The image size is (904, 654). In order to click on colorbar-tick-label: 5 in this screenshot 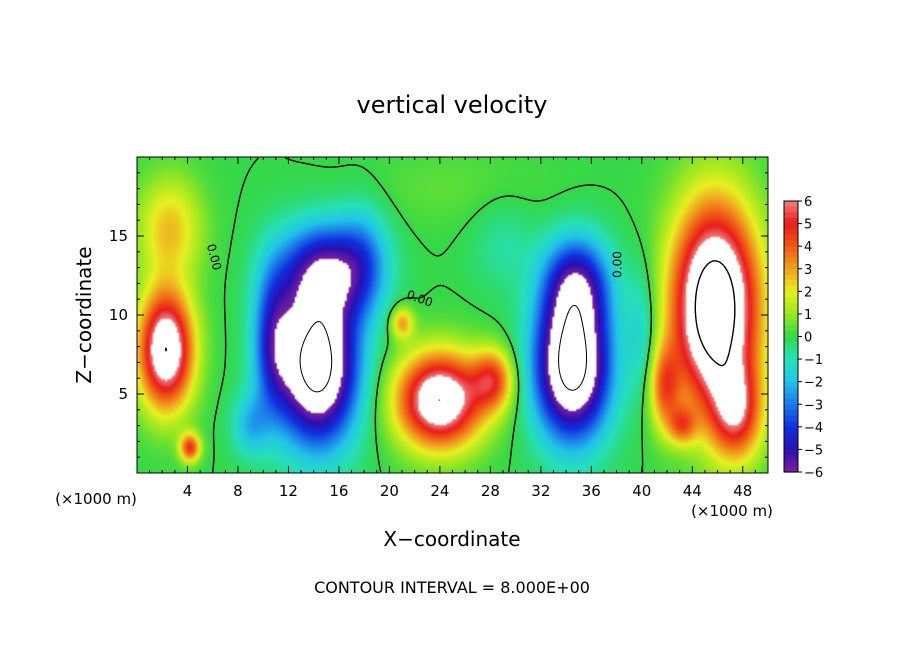, I will do `click(808, 225)`.